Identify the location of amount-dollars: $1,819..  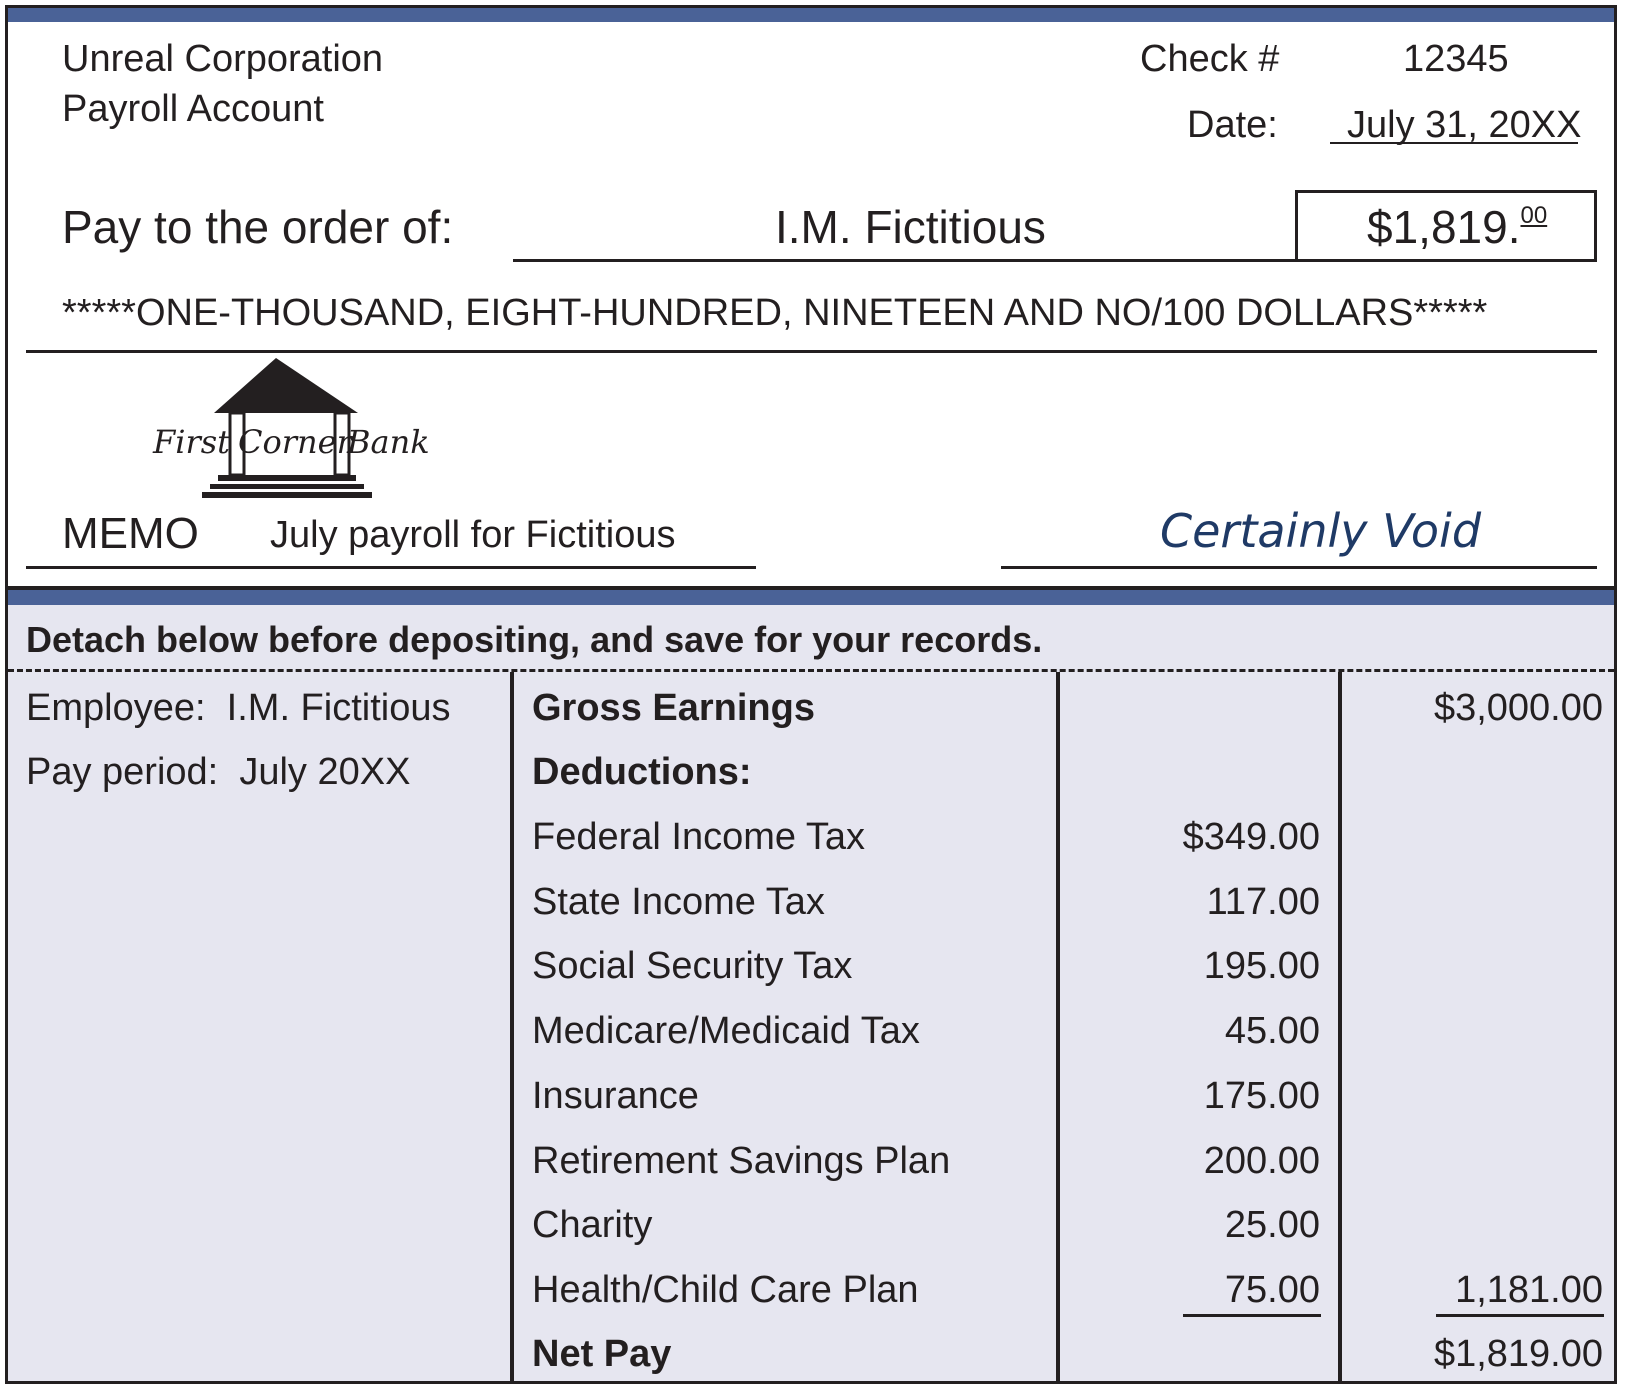
(1444, 227).